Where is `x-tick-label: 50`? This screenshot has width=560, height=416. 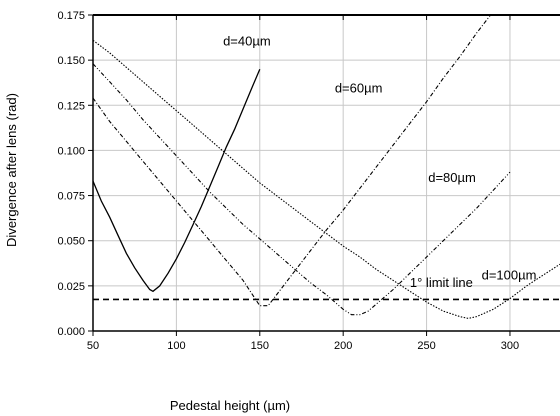 x-tick-label: 50 is located at coordinates (93, 346).